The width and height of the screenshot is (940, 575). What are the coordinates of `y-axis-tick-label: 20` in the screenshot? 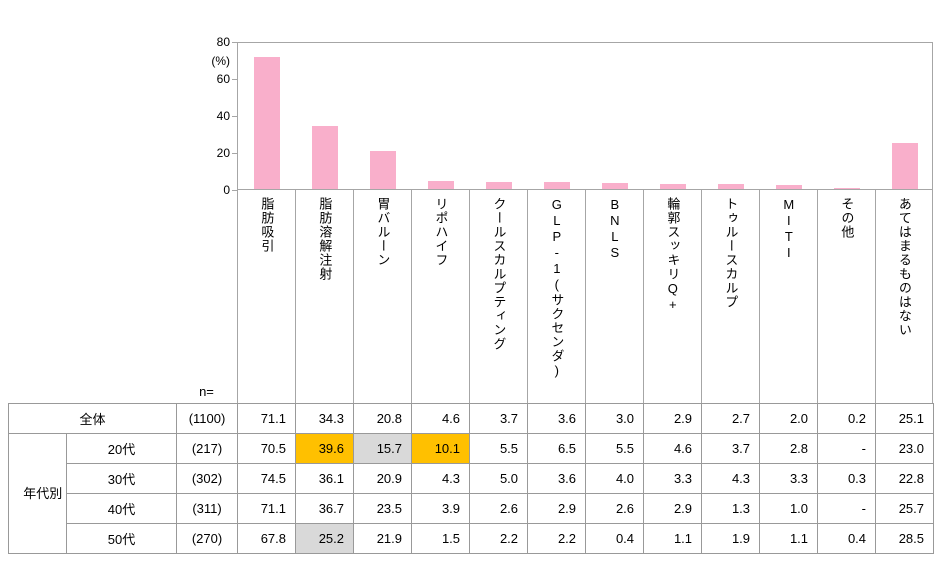 It's located at (223, 153).